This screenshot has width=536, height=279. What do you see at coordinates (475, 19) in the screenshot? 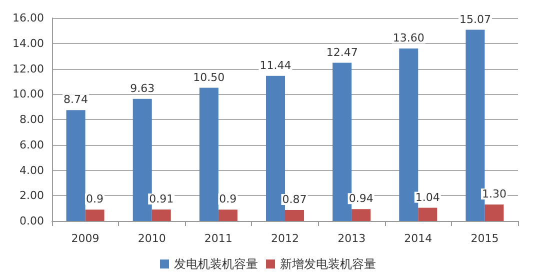
I see `data-label: 15.07` at bounding box center [475, 19].